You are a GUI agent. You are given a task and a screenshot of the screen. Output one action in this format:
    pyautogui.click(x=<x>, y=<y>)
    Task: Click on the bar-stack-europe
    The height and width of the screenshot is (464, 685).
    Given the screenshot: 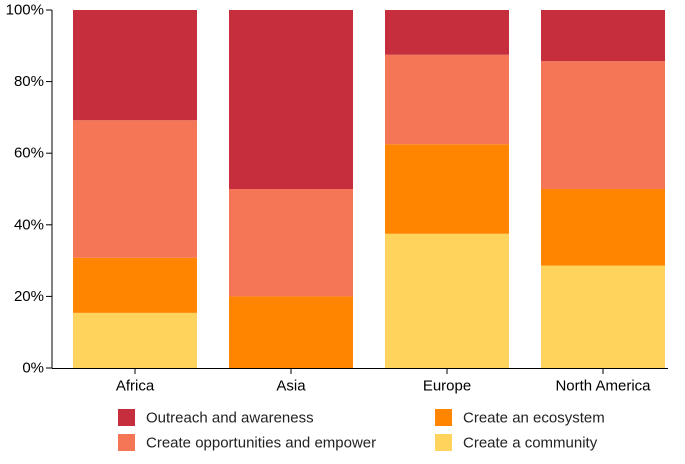 What is the action you would take?
    pyautogui.click(x=447, y=189)
    